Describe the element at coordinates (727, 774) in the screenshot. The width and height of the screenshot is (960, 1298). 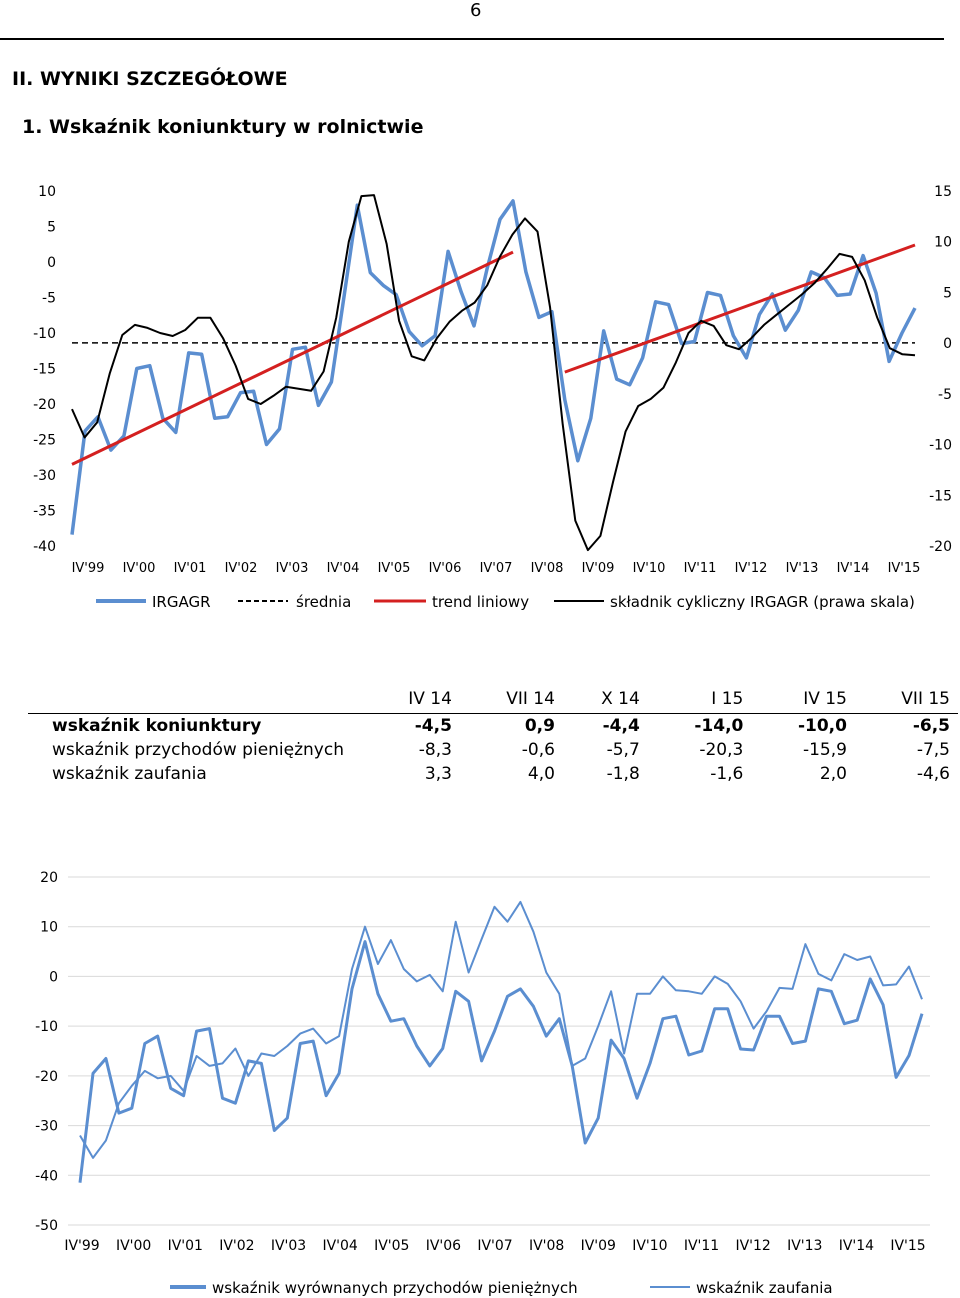
I see `table-cell: -1,6` at that location.